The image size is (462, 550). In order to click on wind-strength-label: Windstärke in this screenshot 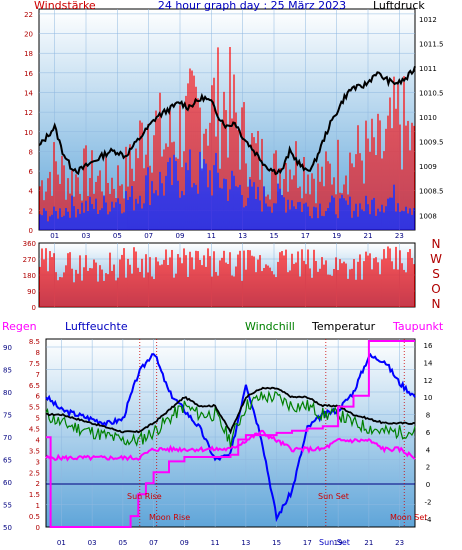, I will do `click(65, 6)`.